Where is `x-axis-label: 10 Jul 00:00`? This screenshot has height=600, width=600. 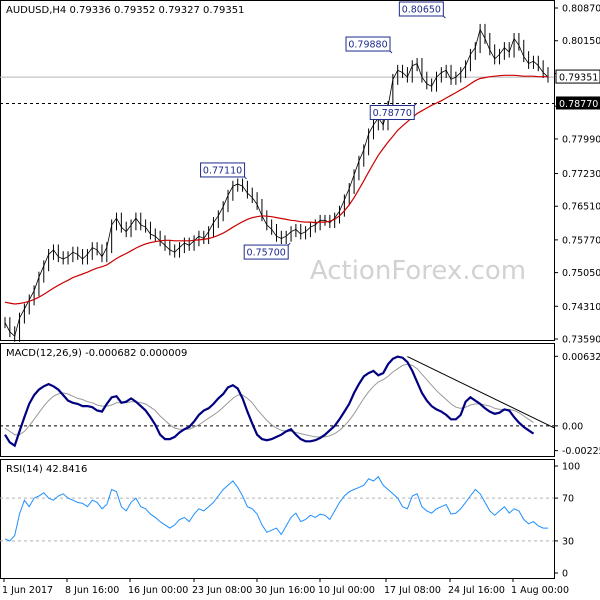 x-axis-label: 10 Jul 00:00 is located at coordinates (346, 590).